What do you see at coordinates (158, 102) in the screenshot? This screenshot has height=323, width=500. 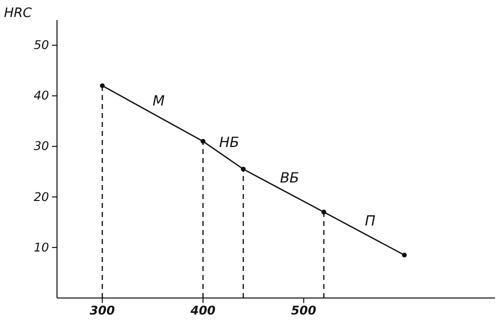 I see `annotation: М` at bounding box center [158, 102].